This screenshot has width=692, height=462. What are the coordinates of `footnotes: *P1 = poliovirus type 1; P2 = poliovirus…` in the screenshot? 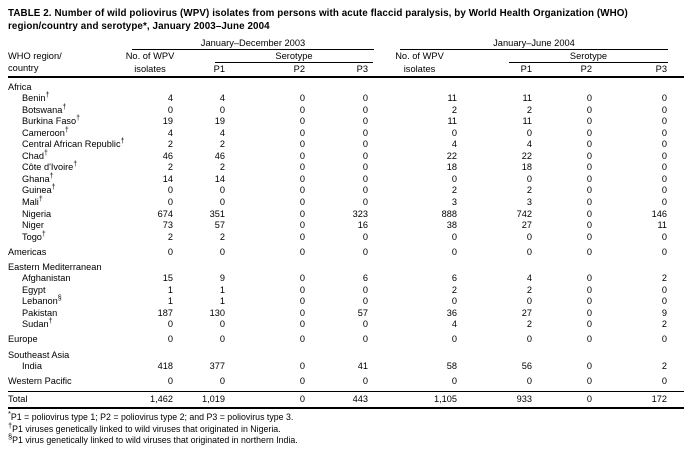 It's located at (346, 428).